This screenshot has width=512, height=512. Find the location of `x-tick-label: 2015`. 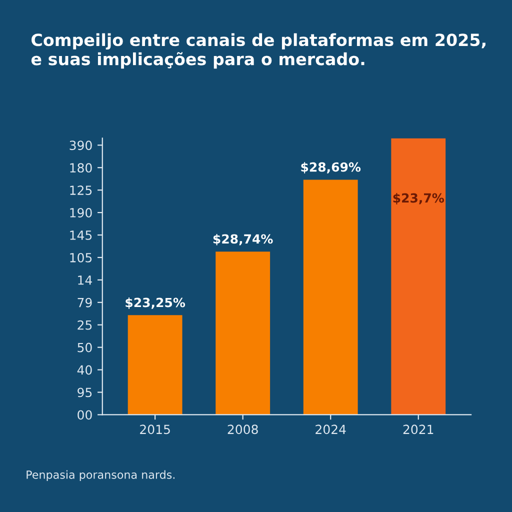

x-tick-label: 2015 is located at coordinates (155, 429).